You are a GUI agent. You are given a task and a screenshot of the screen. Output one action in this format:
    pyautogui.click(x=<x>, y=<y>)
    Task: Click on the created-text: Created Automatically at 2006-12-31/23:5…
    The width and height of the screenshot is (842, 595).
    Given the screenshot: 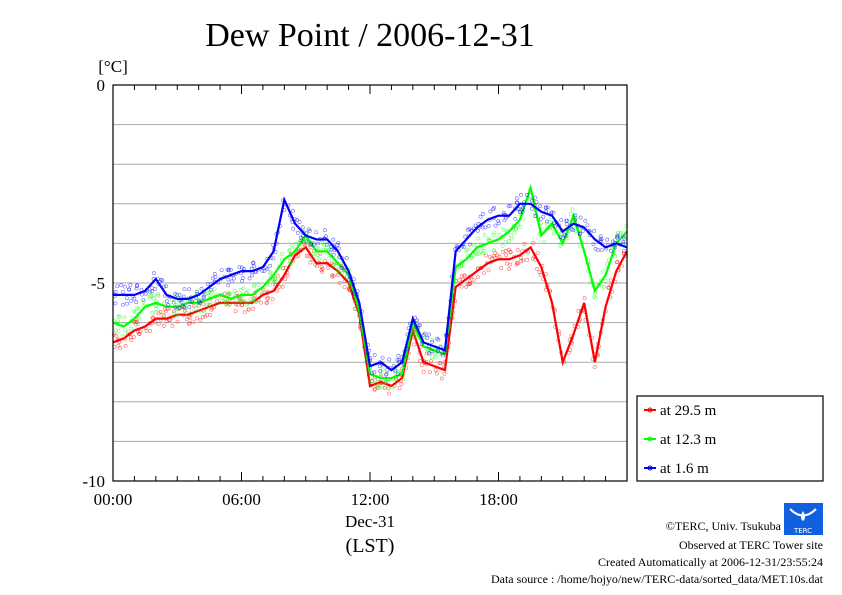 What is the action you would take?
    pyautogui.click(x=710, y=562)
    